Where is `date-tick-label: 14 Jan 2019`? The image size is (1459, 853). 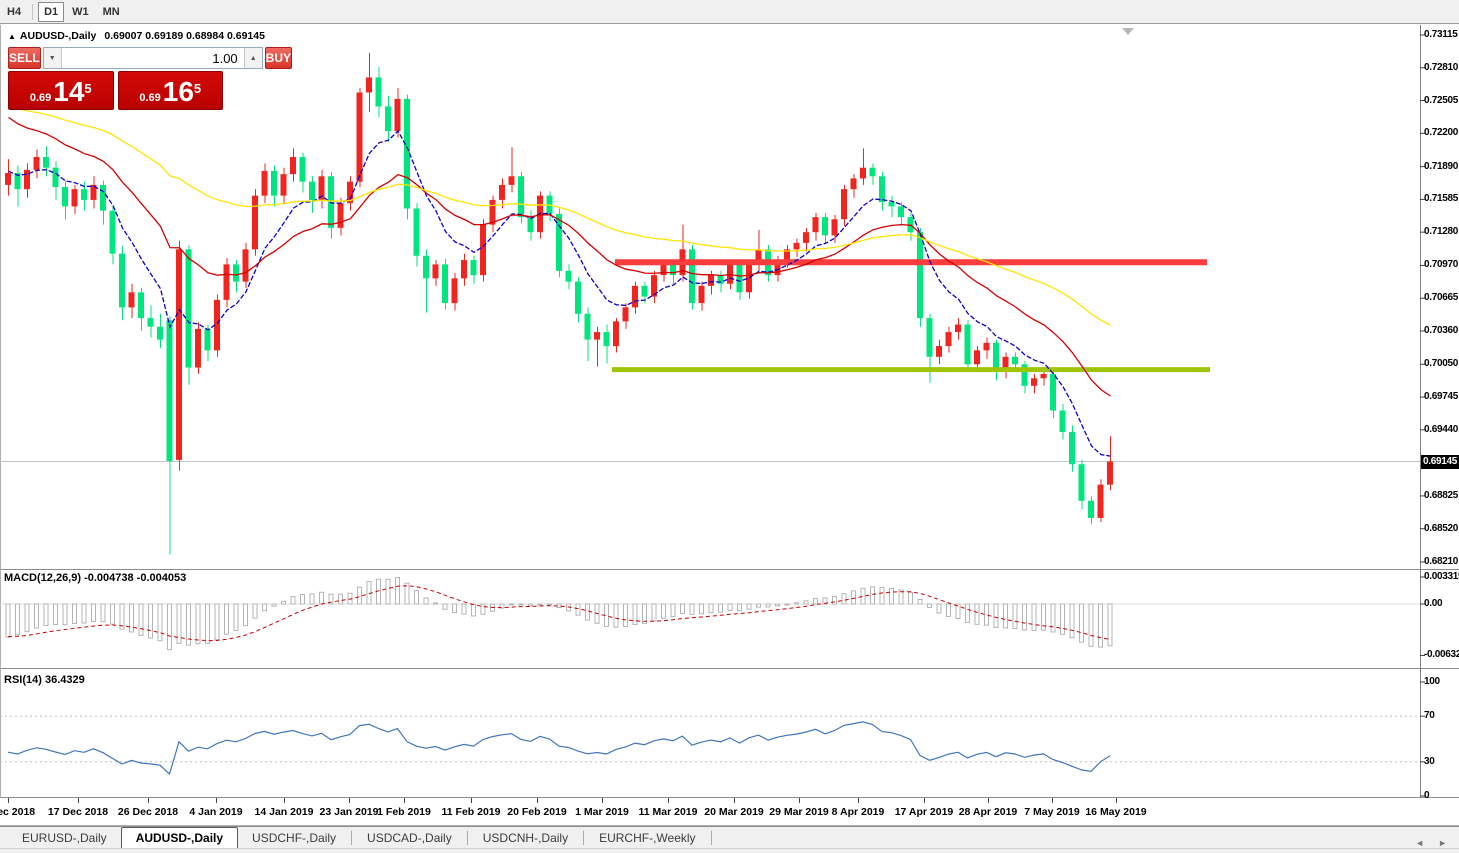 date-tick-label: 14 Jan 2019 is located at coordinates (284, 812).